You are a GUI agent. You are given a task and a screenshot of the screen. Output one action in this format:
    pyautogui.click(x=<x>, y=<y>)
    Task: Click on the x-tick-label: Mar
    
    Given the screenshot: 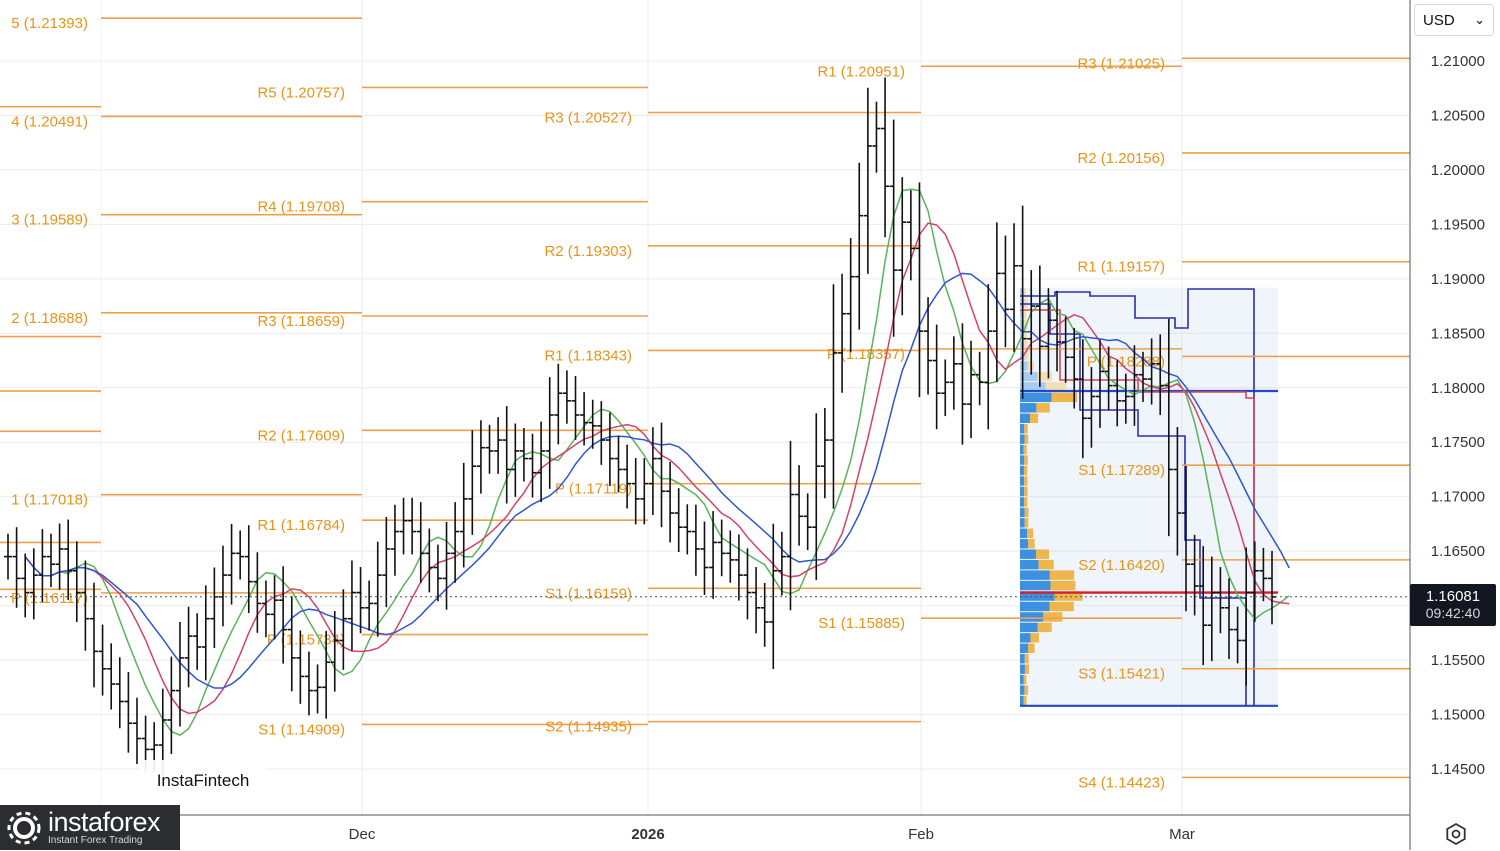 What is the action you would take?
    pyautogui.click(x=1182, y=834)
    